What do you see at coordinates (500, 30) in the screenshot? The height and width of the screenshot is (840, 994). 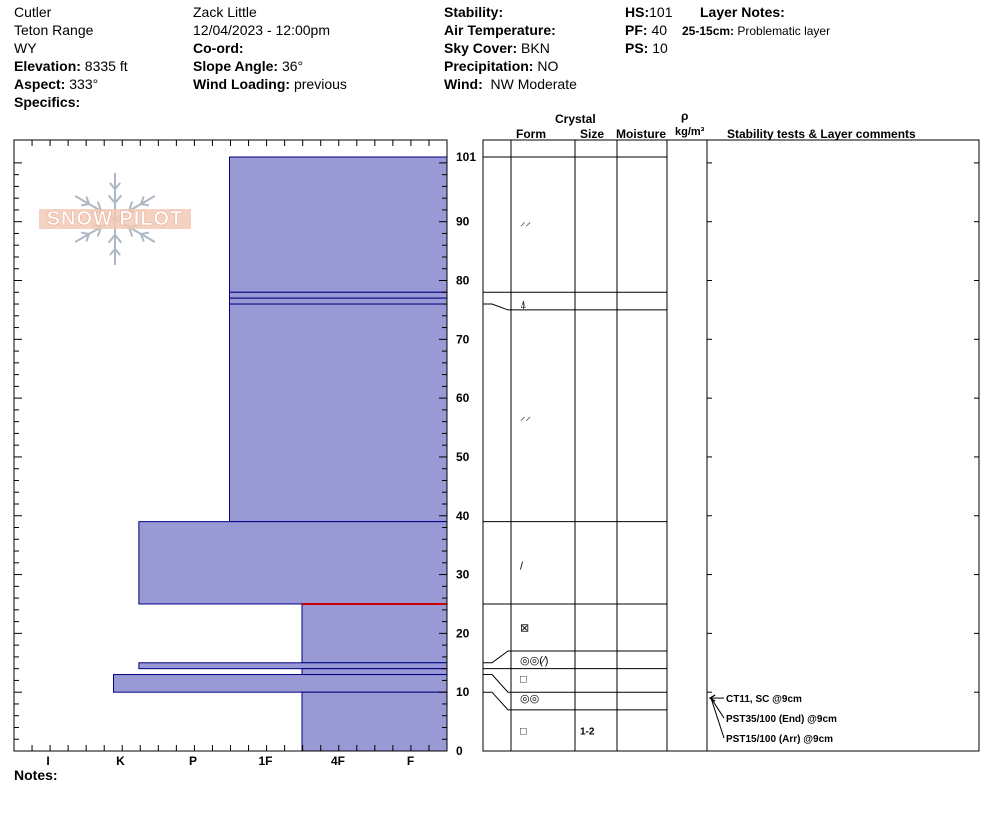 I see `air-temp-label: Air Temperature:` at bounding box center [500, 30].